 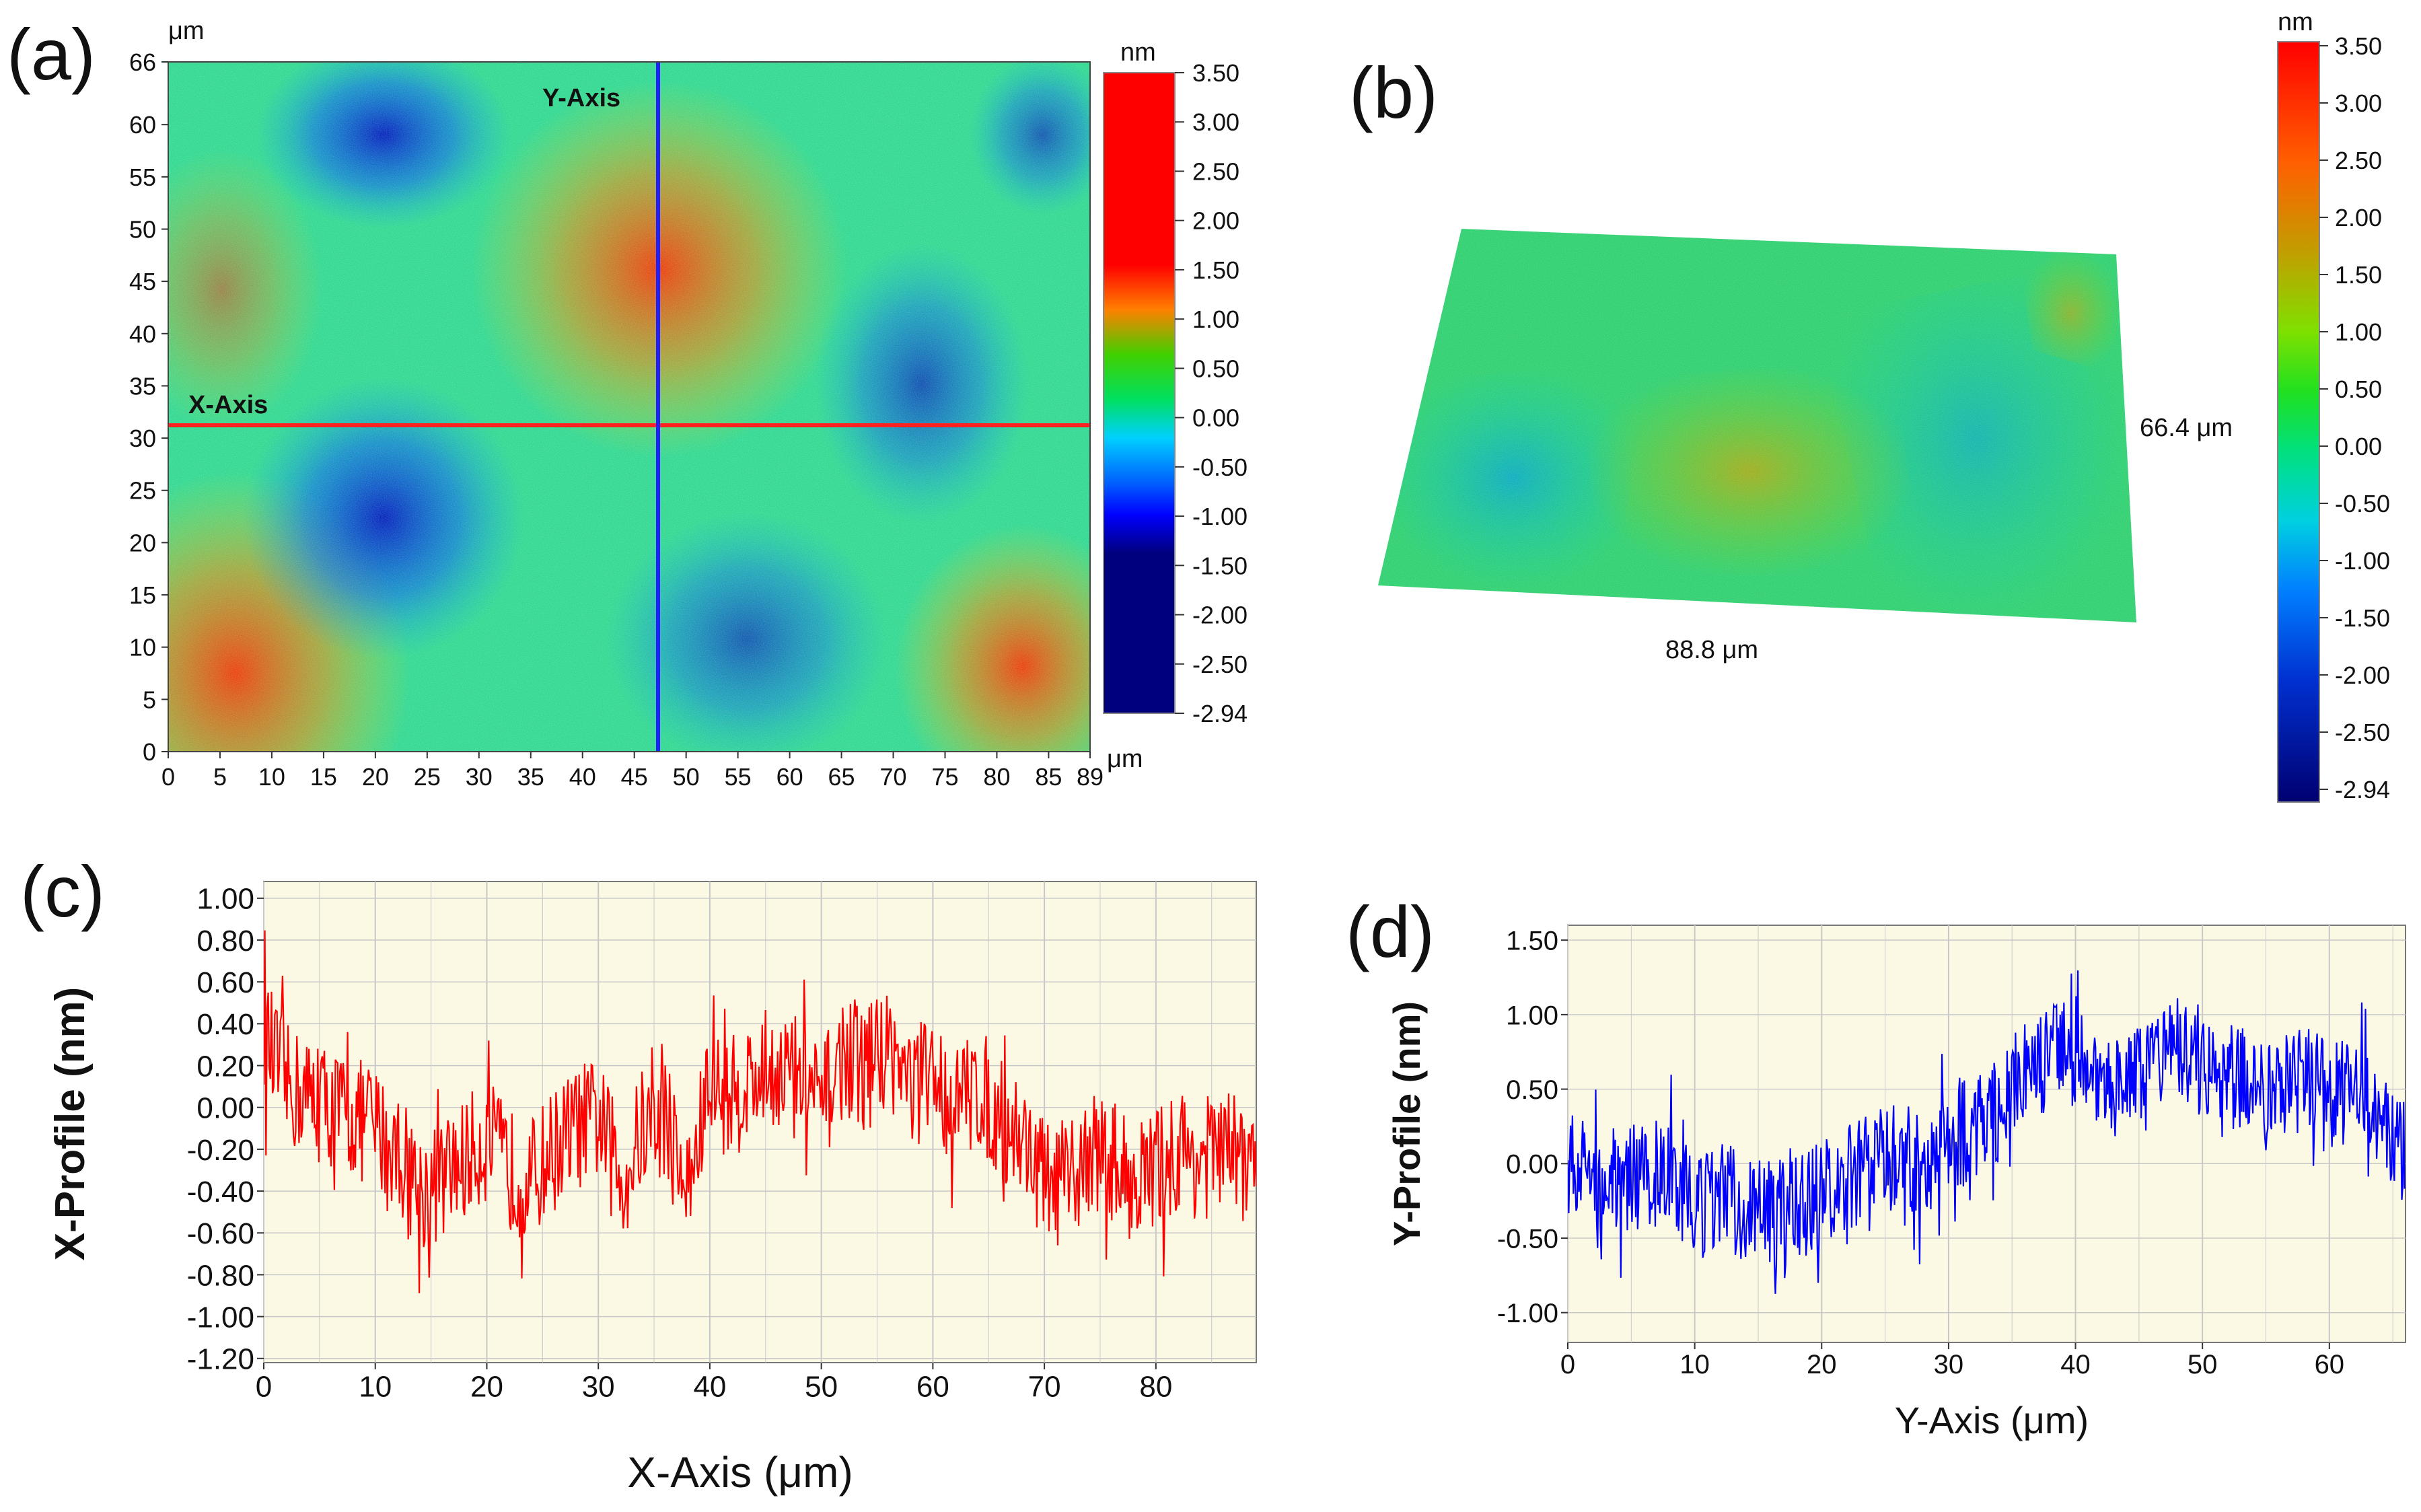 I want to click on colorbar-tick-label: 0.00, so click(x=1215, y=418).